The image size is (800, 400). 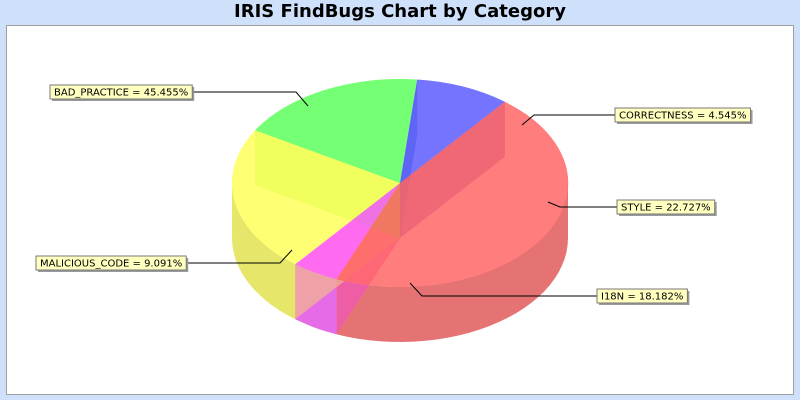 I want to click on pie-side-style, so click(x=264, y=251).